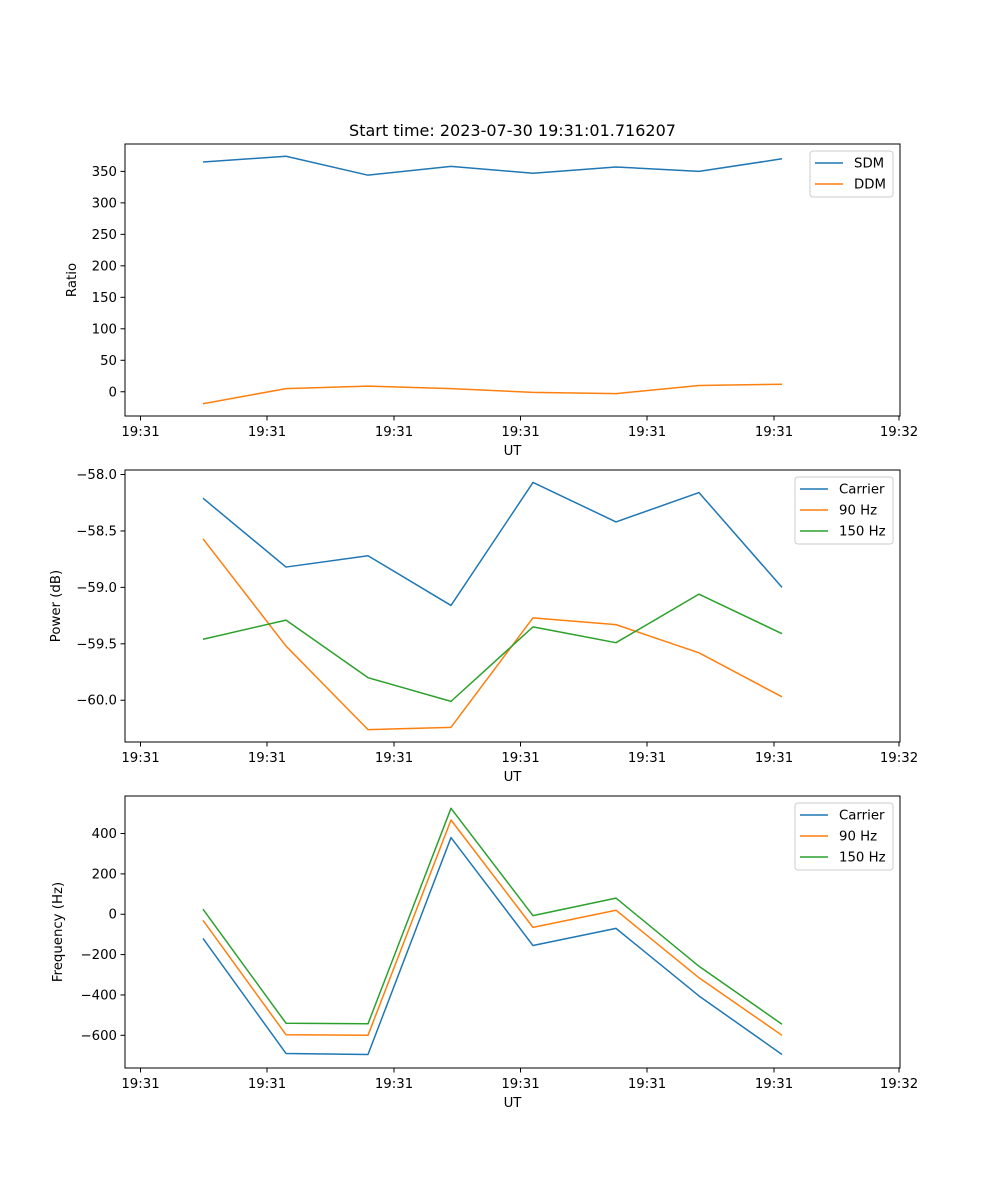  Describe the element at coordinates (98, 1036) in the screenshot. I see `y-tick-label: −600` at that location.